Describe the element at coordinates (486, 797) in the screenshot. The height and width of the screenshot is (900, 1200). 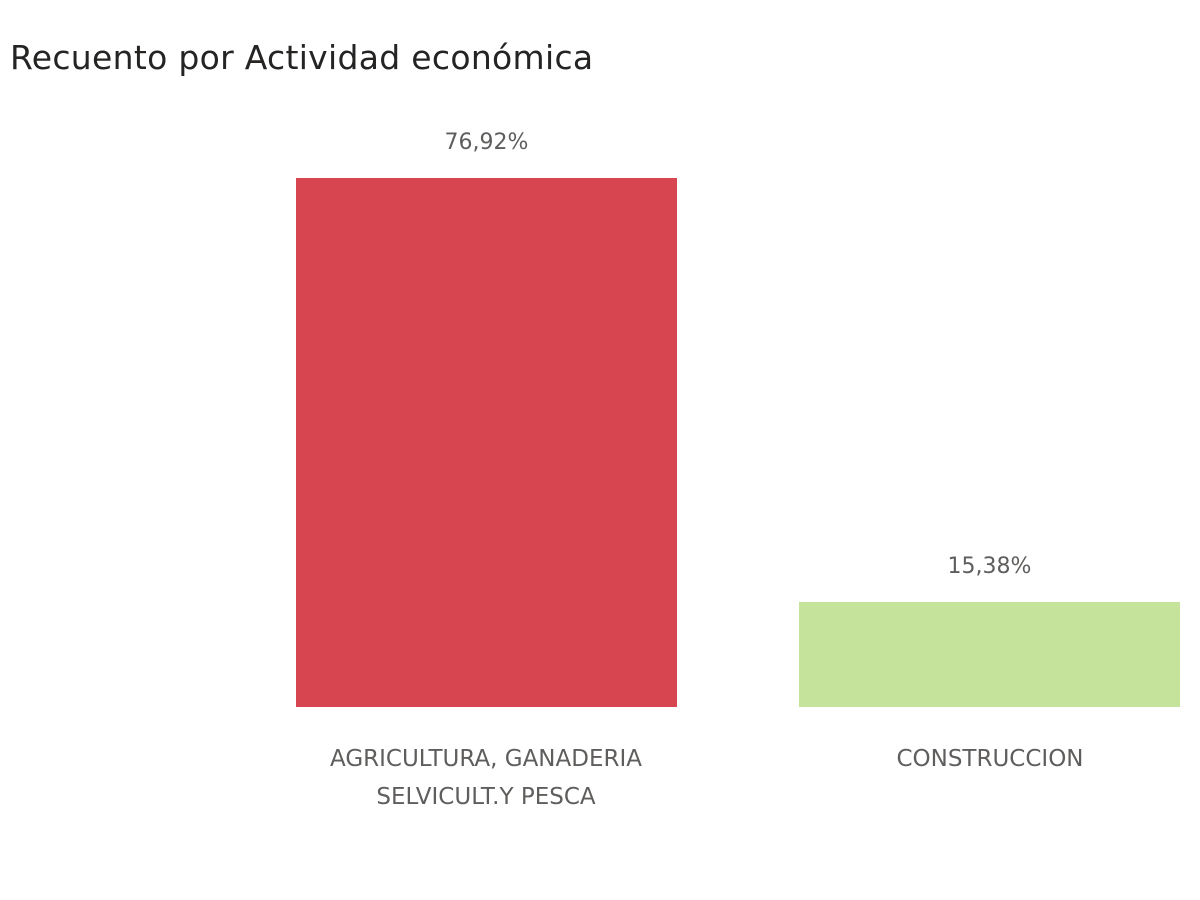
I see `category-line: SELVICULT.Y PESCA` at that location.